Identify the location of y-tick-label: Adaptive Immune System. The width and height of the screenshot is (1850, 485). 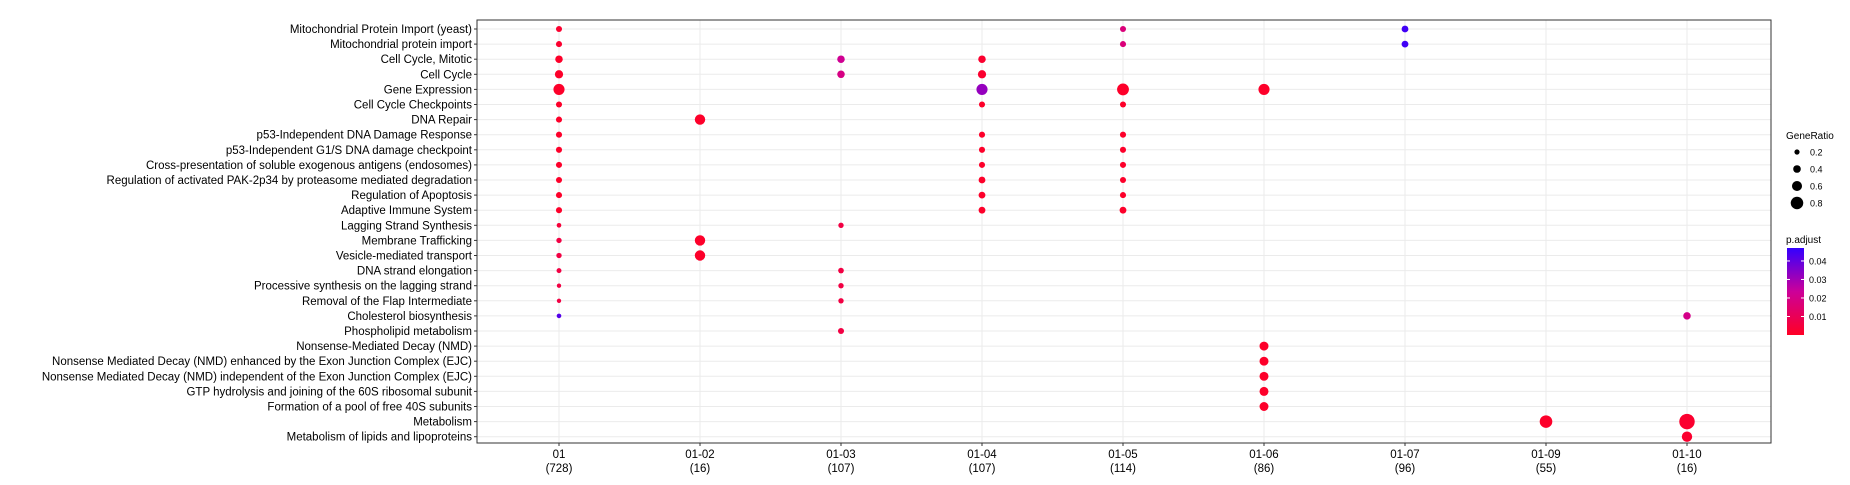
(406, 211).